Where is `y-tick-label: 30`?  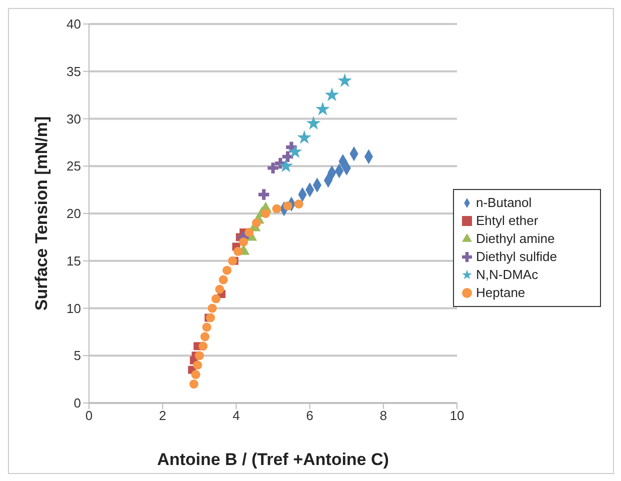
y-tick-label: 30 is located at coordinates (73, 118).